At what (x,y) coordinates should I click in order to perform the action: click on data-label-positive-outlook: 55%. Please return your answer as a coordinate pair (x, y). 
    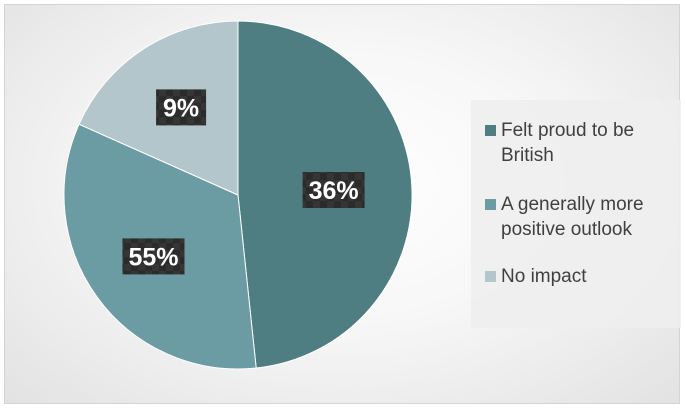
    Looking at the image, I should click on (153, 256).